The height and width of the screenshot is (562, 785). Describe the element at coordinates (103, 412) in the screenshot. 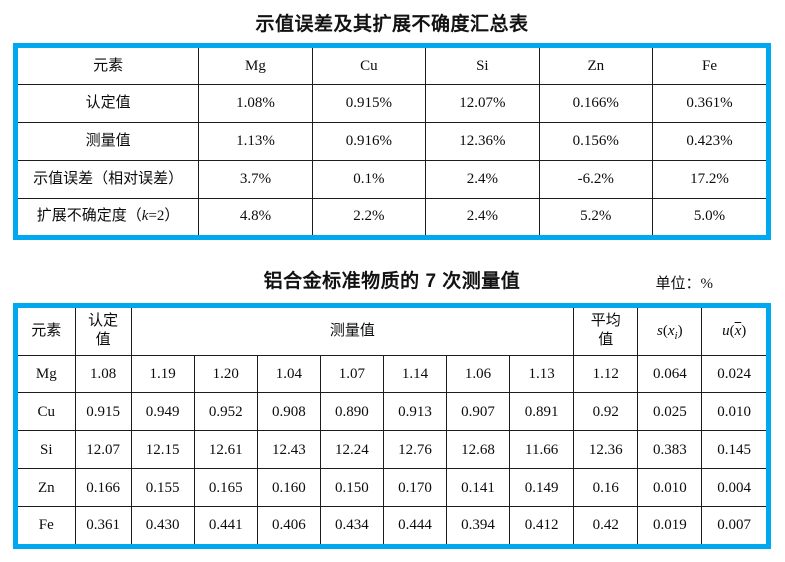

I see `table2-certified-cell: 0.915` at that location.